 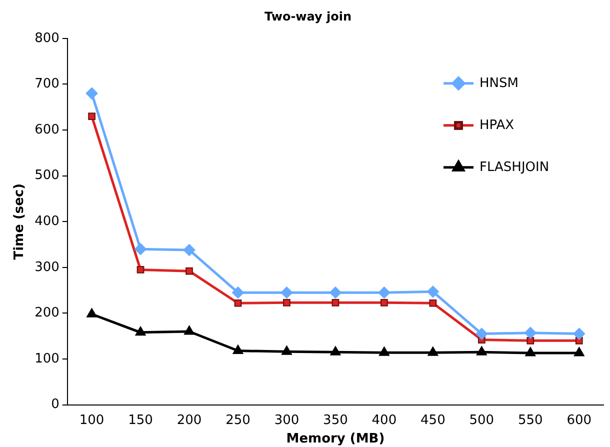 What do you see at coordinates (47, 267) in the screenshot?
I see `y-tick-label: 300` at bounding box center [47, 267].